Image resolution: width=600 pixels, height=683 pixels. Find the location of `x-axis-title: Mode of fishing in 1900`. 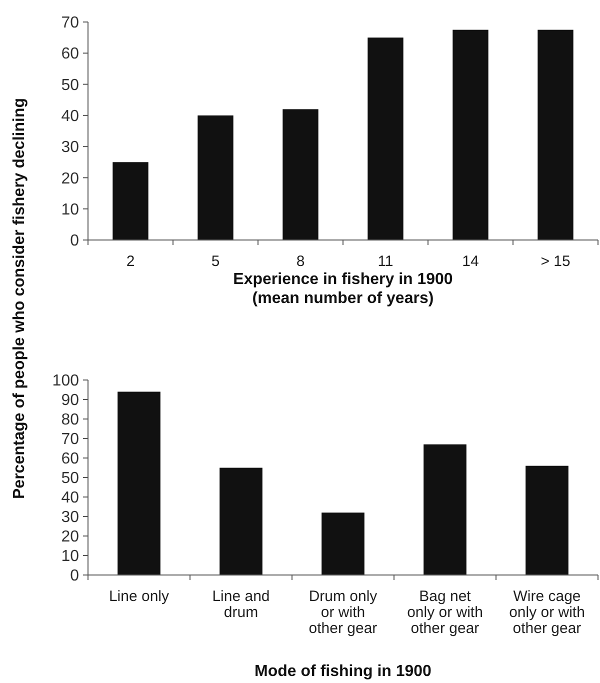

x-axis-title: Mode of fishing in 1900 is located at coordinates (343, 671).